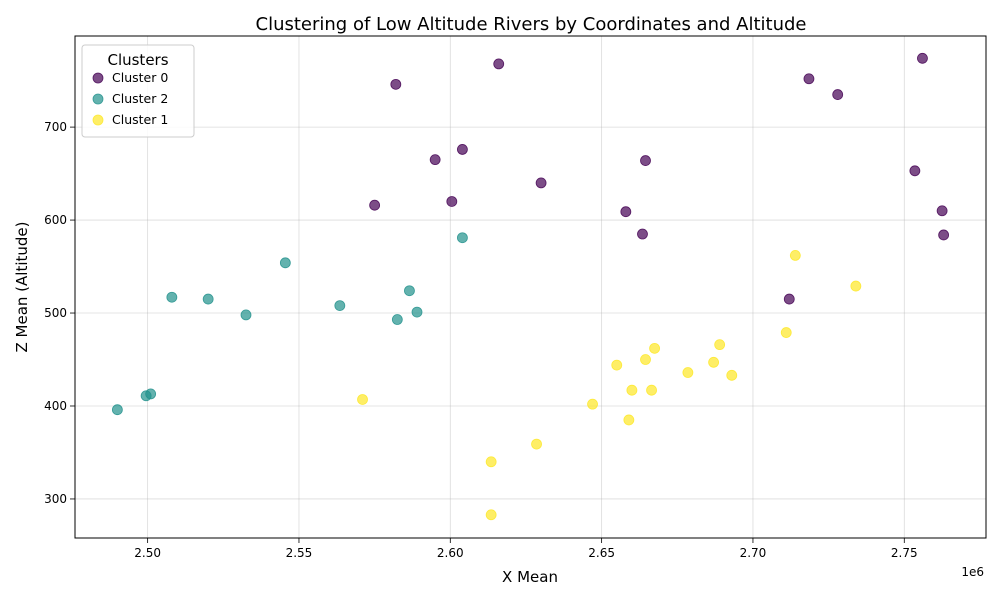  Describe the element at coordinates (753, 553) in the screenshot. I see `x-tick-label: 2.70` at that location.